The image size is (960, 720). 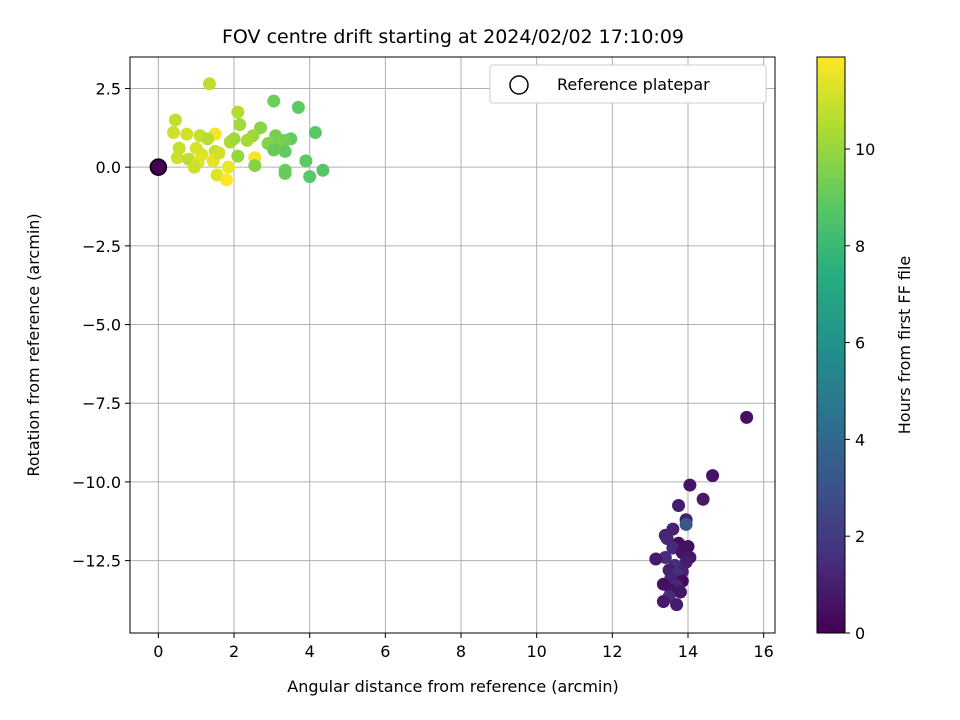 I want to click on x-tick-label-0: 0, so click(x=158, y=651).